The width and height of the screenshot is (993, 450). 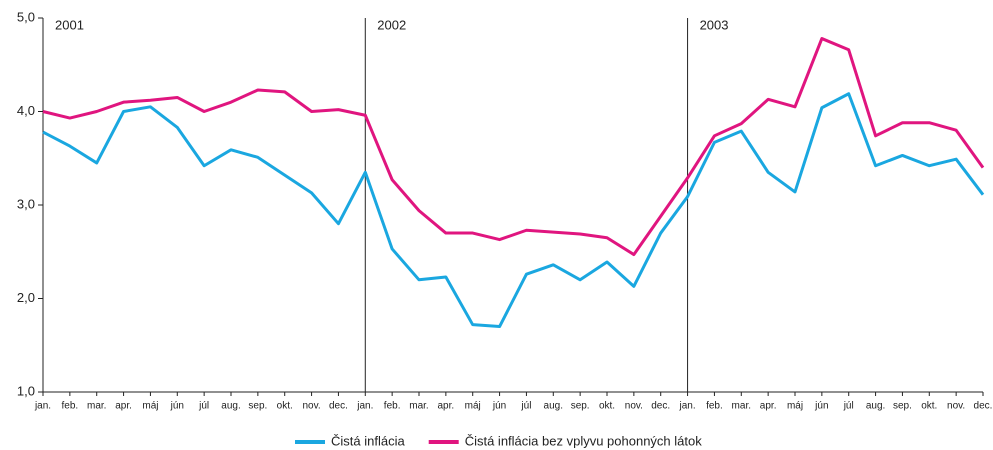 What do you see at coordinates (368, 440) in the screenshot?
I see `legend-label: Čistá inflácia` at bounding box center [368, 440].